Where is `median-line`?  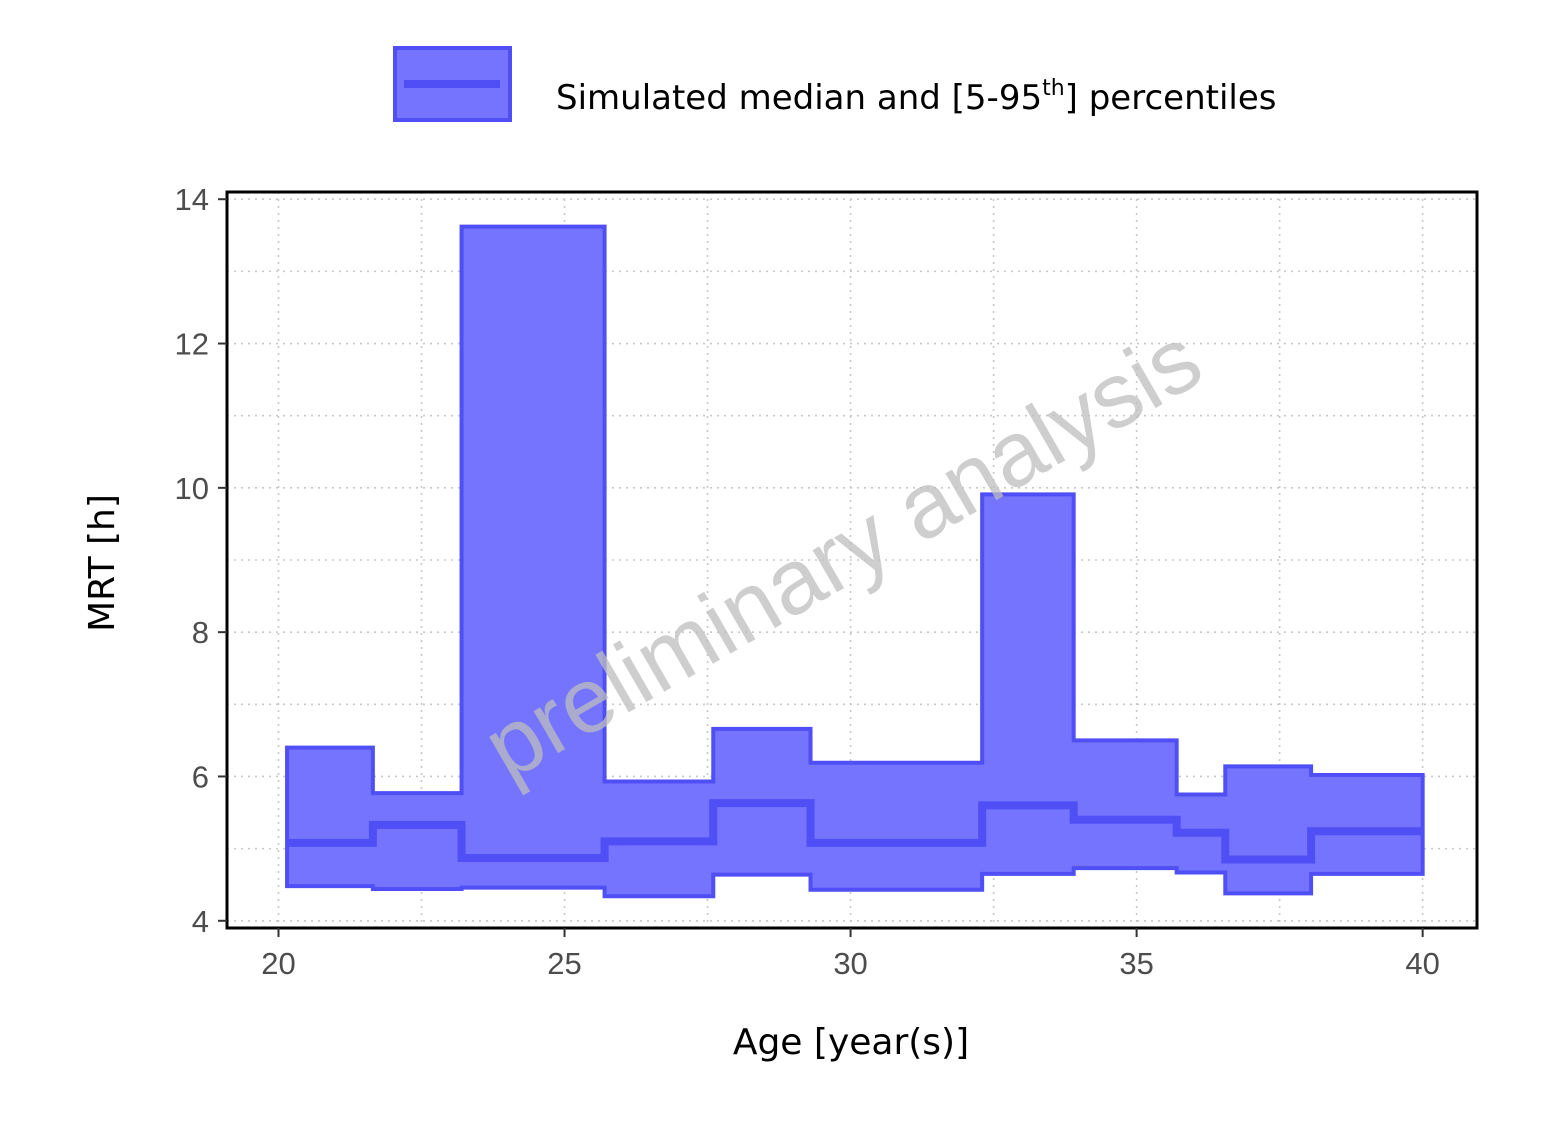
median-line is located at coordinates (855, 831).